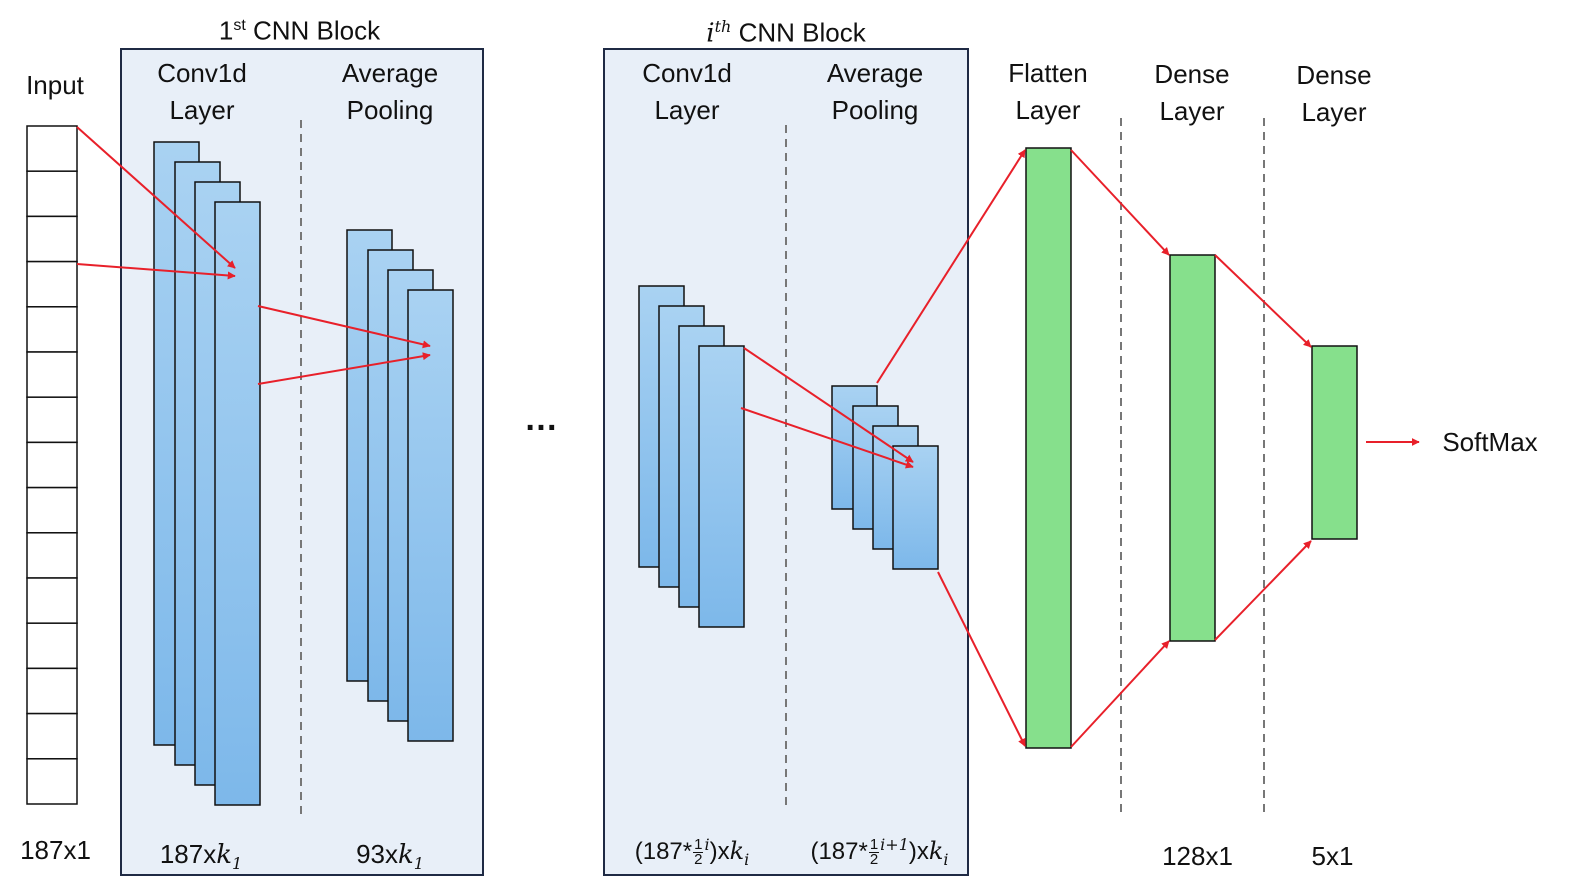  Describe the element at coordinates (692, 852) in the screenshot. I see `block-i-conv-dim: (187* 1 2 i)xki` at that location.